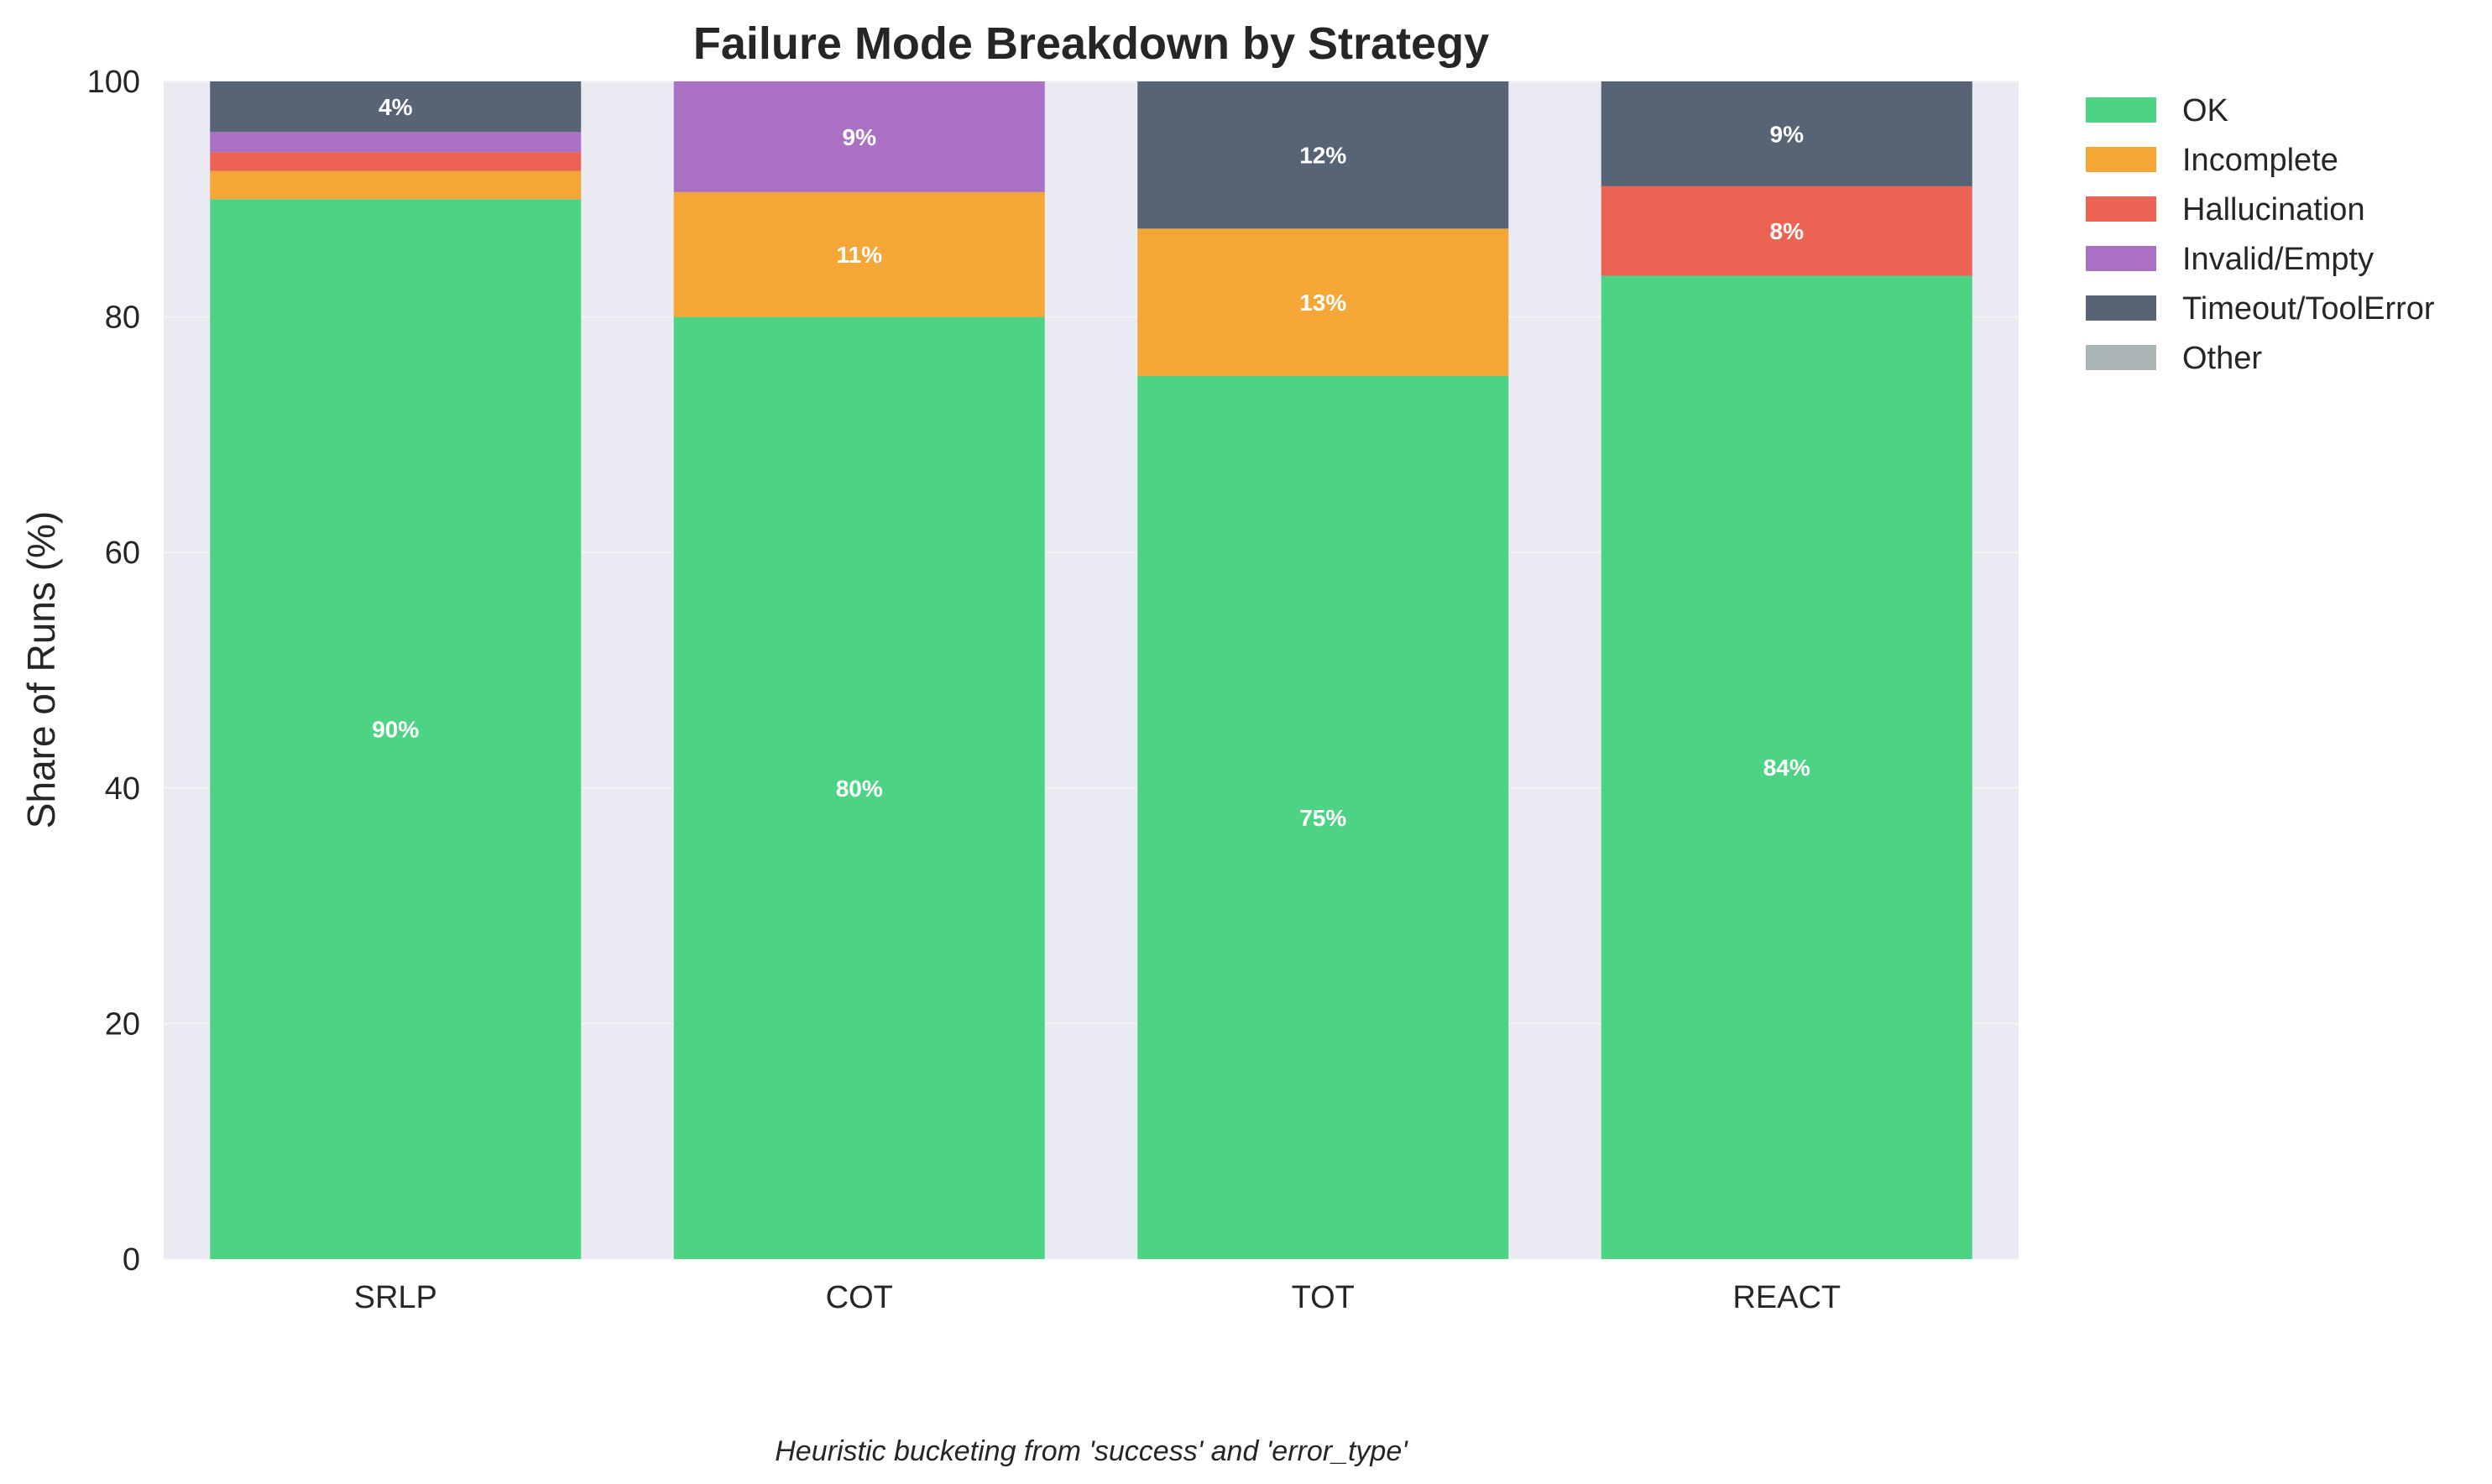 The width and height of the screenshot is (2492, 1484). I want to click on bar-segment-react-ok, so click(1786, 767).